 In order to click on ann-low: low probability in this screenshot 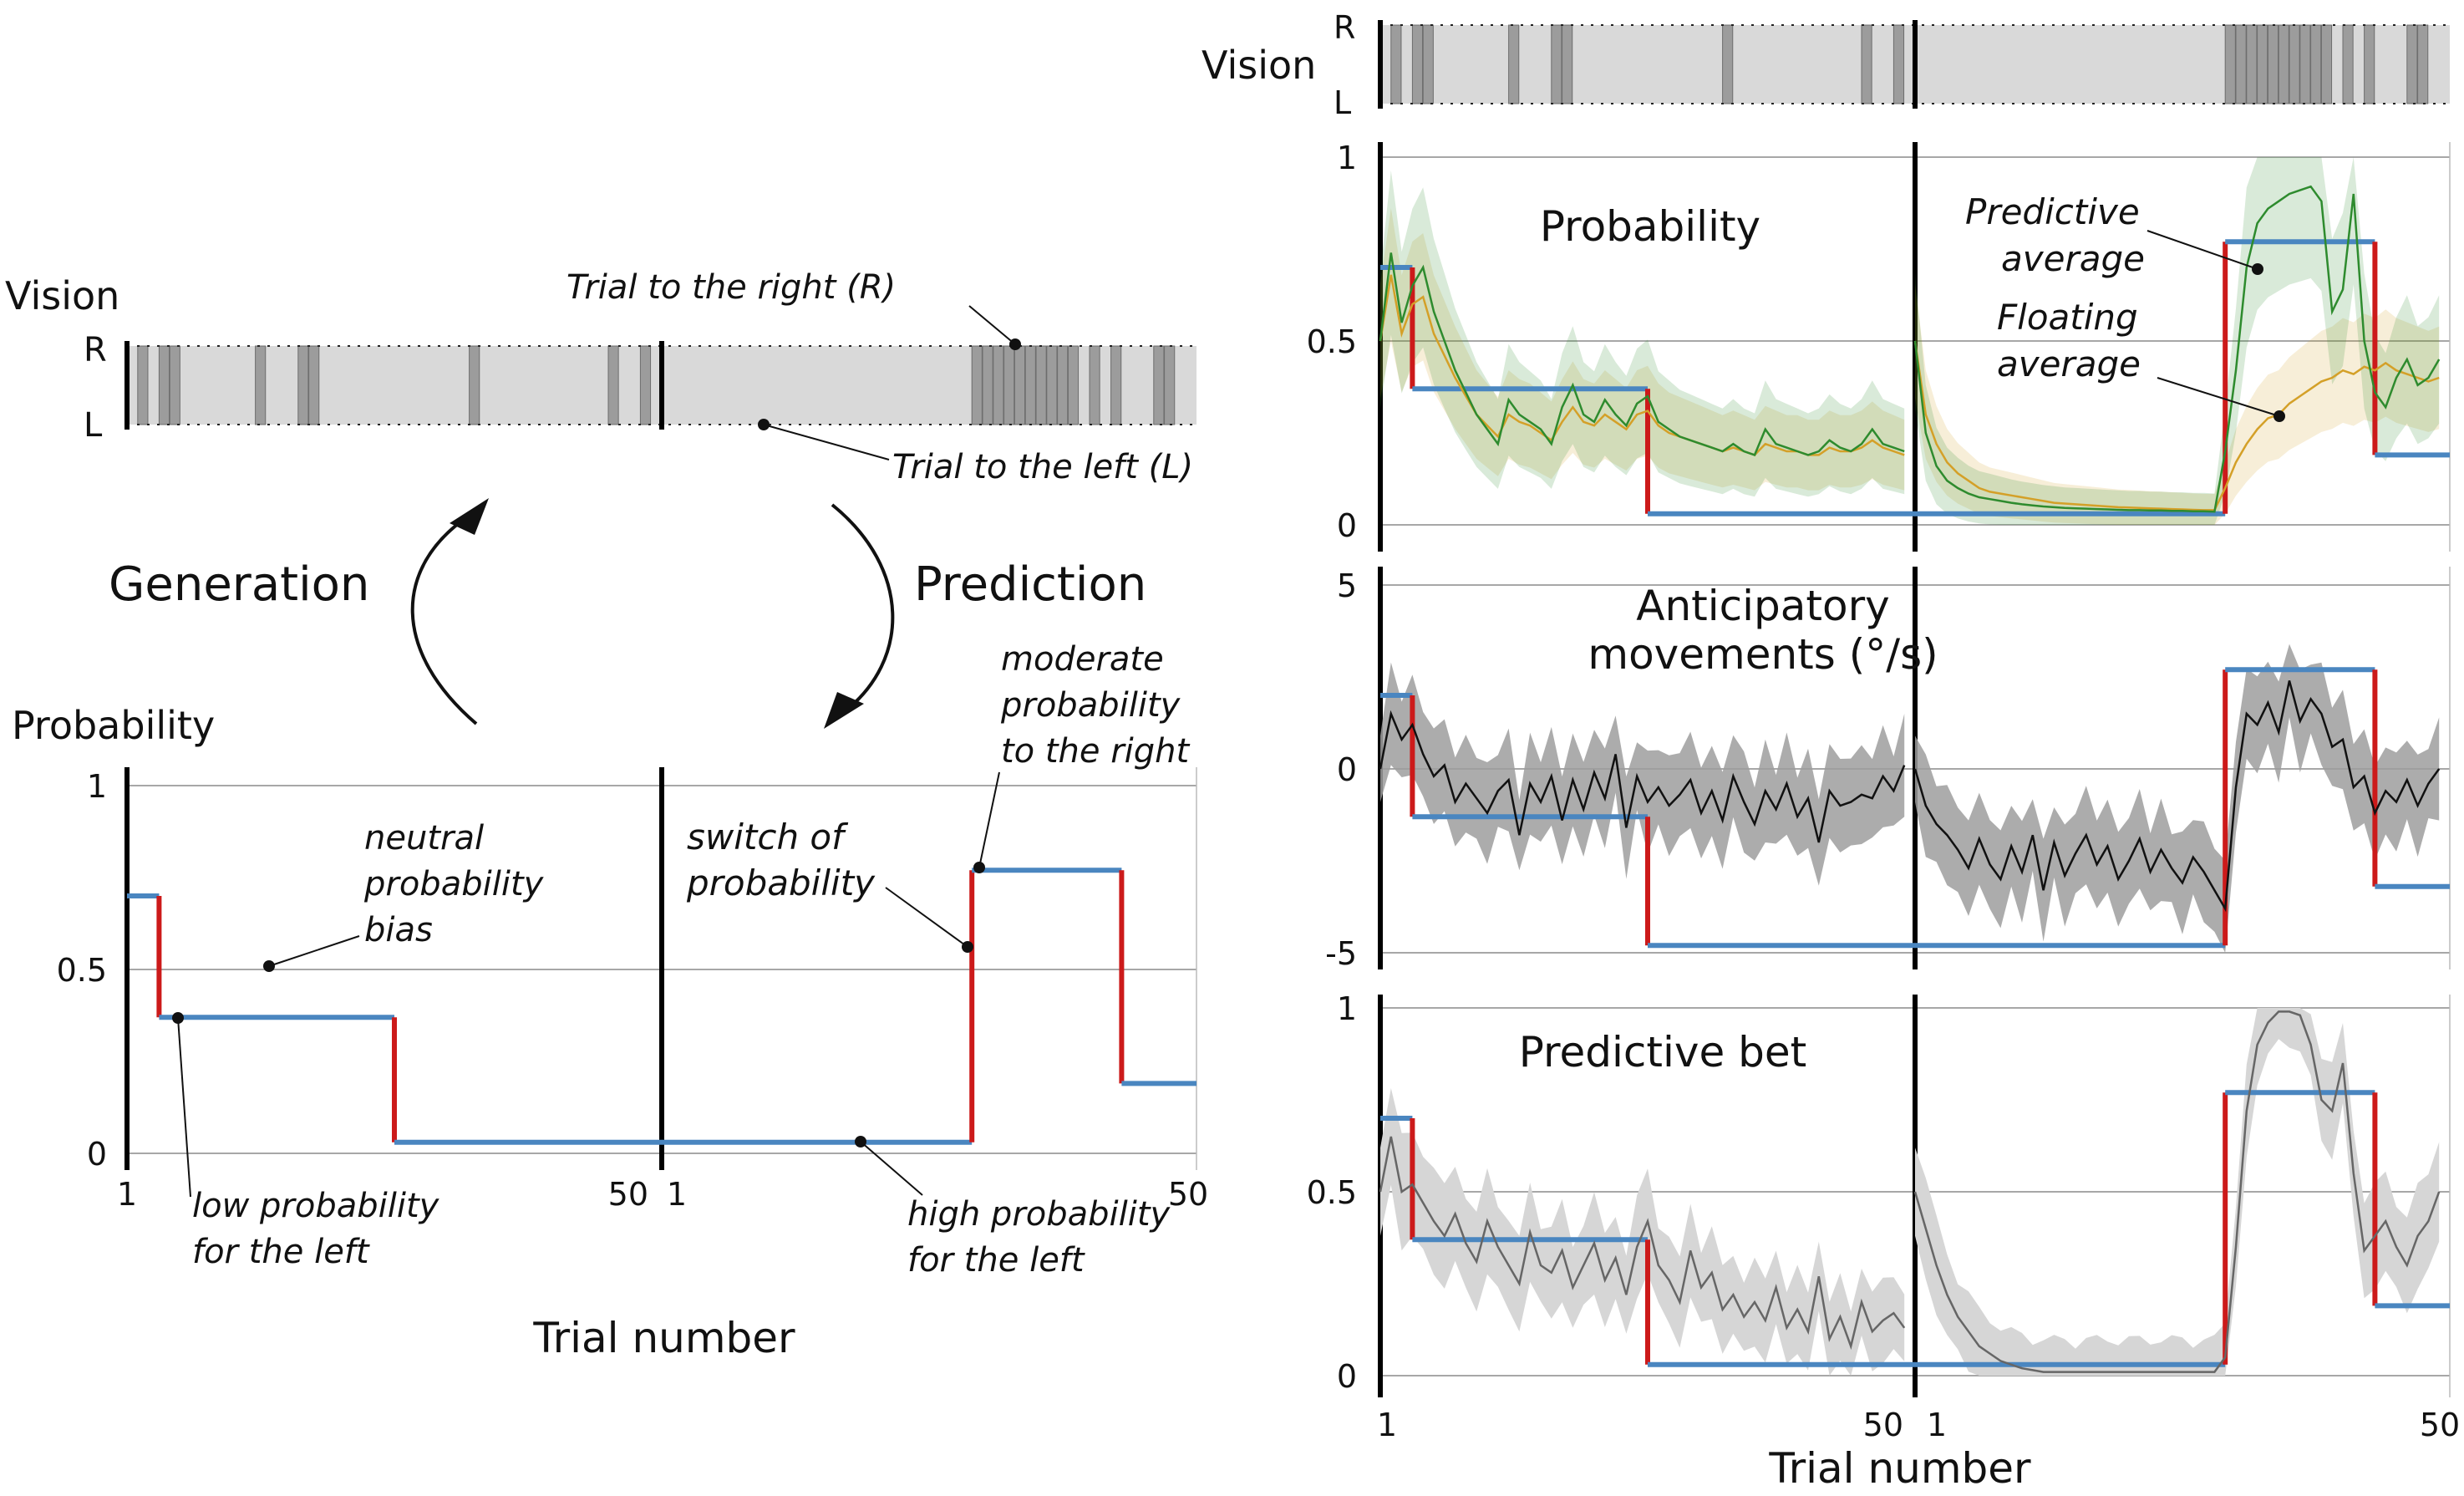, I will do `click(316, 1206)`.